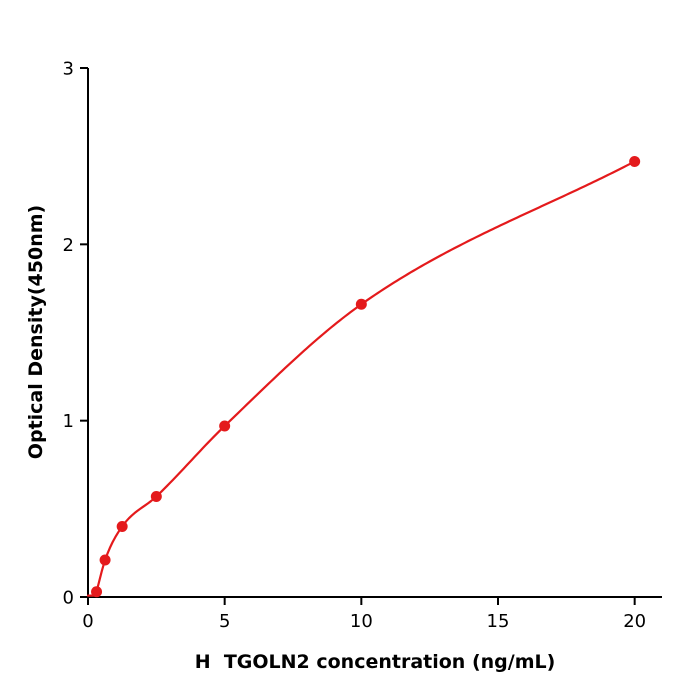 Image resolution: width=700 pixels, height=700 pixels. Describe the element at coordinates (68, 69) in the screenshot. I see `y-tick-label: 3` at that location.